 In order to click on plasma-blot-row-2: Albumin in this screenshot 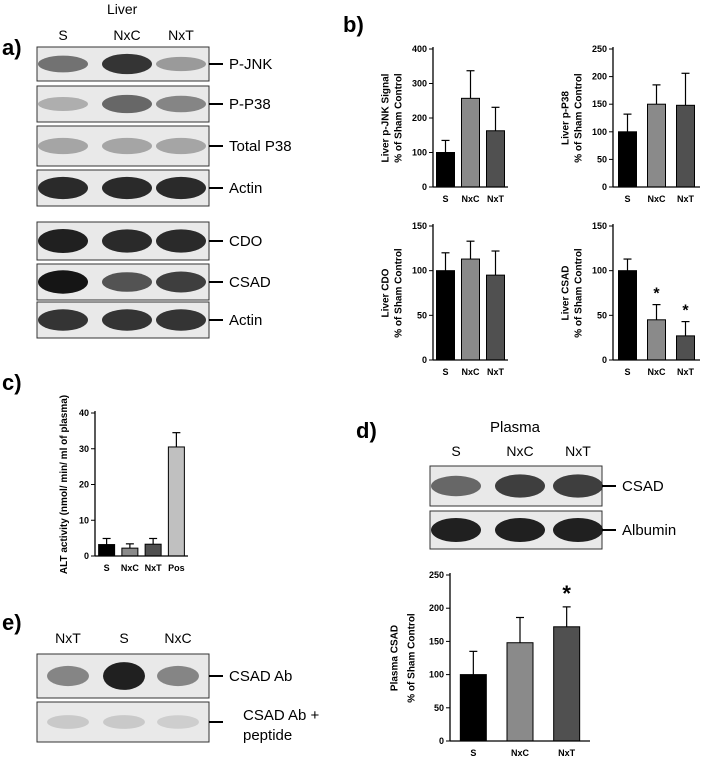, I will do `click(552, 530)`.